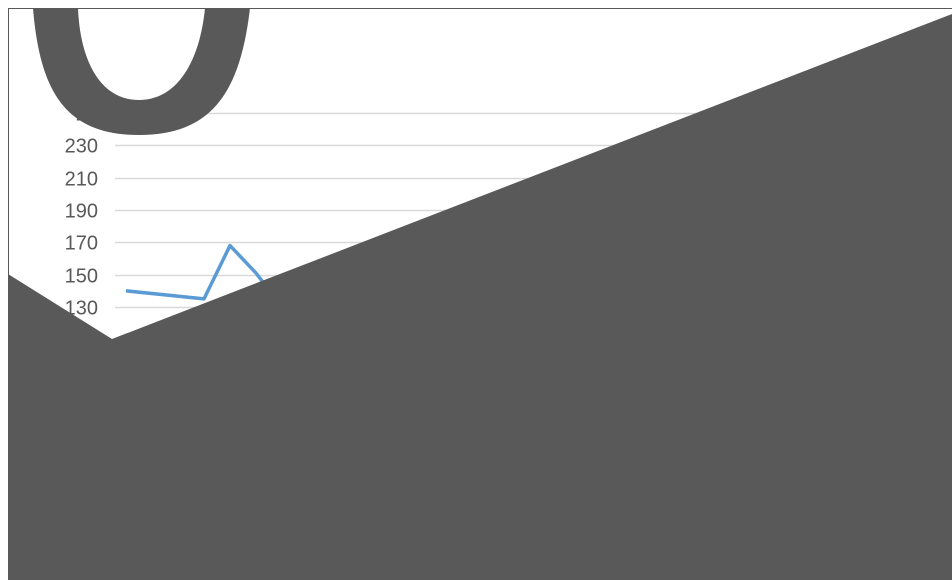 The image size is (952, 580). I want to click on y-tick-label: 130, so click(81, 309).